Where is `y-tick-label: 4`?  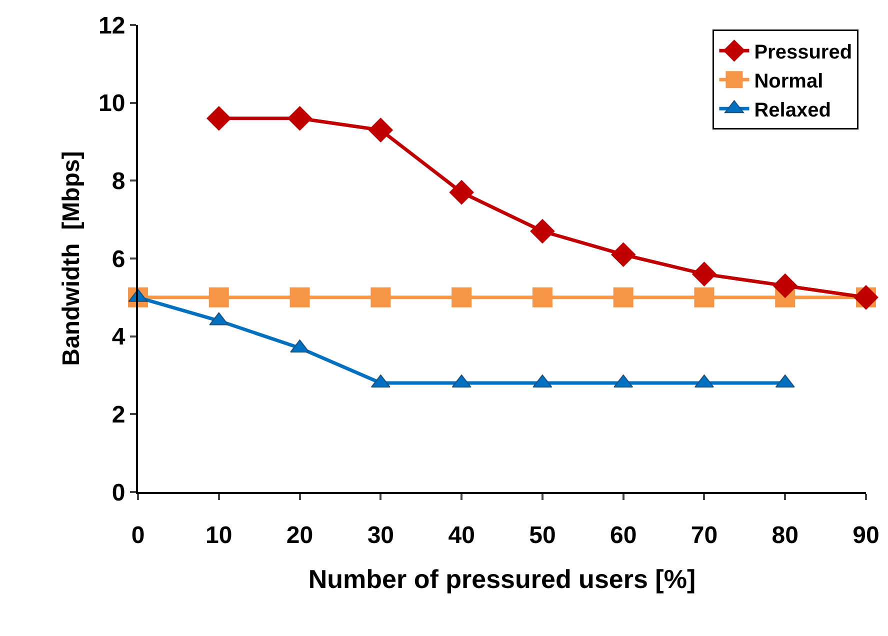
y-tick-label: 4 is located at coordinates (119, 337).